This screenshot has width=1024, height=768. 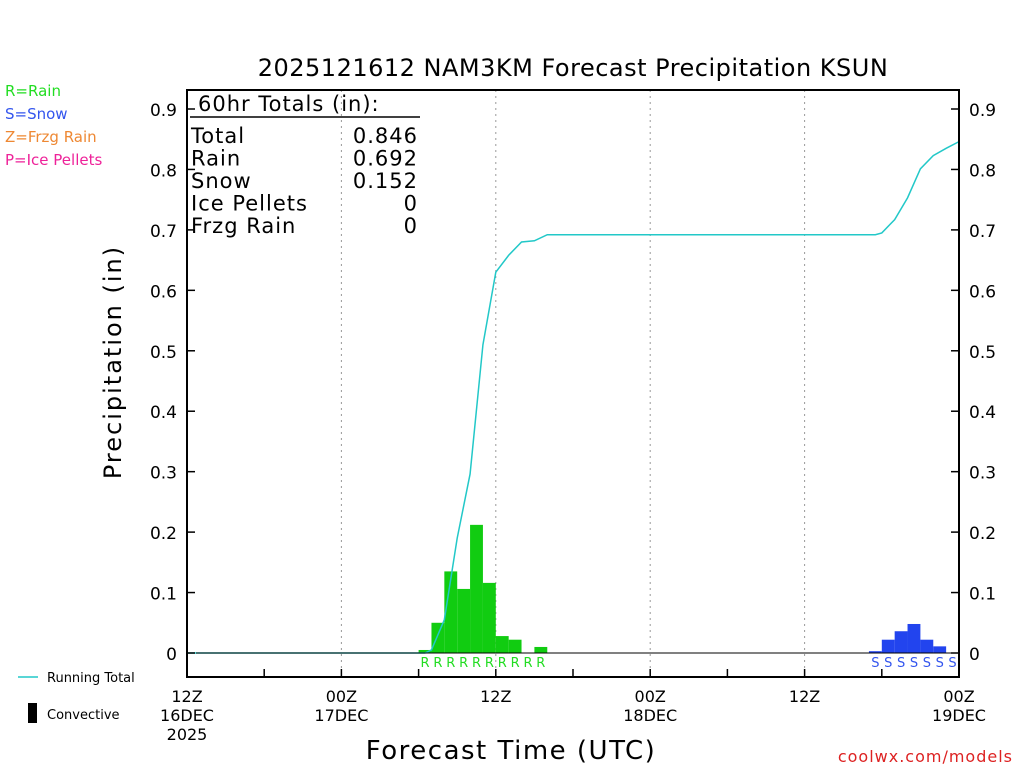 What do you see at coordinates (925, 756) in the screenshot?
I see `source-credit: coolwx.com/models` at bounding box center [925, 756].